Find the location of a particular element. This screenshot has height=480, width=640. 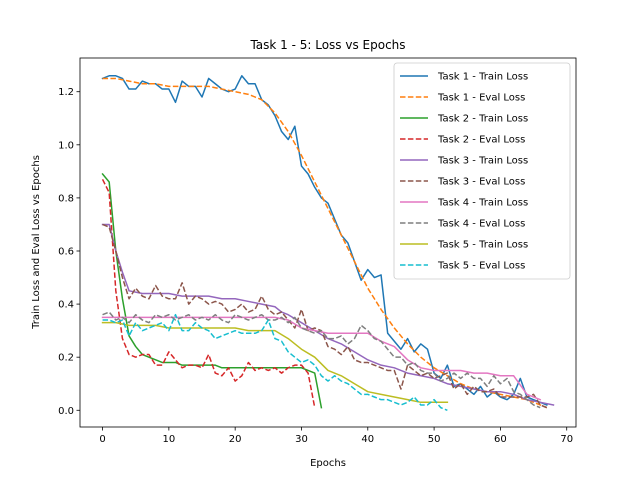

legend-label: Task 5 - Eval Loss is located at coordinates (481, 266).